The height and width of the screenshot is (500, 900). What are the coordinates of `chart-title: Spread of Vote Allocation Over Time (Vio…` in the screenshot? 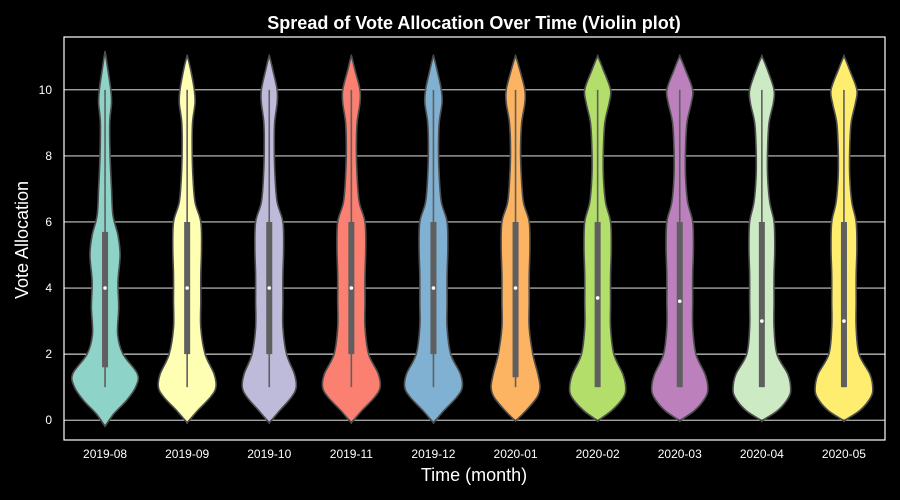 It's located at (473, 23).